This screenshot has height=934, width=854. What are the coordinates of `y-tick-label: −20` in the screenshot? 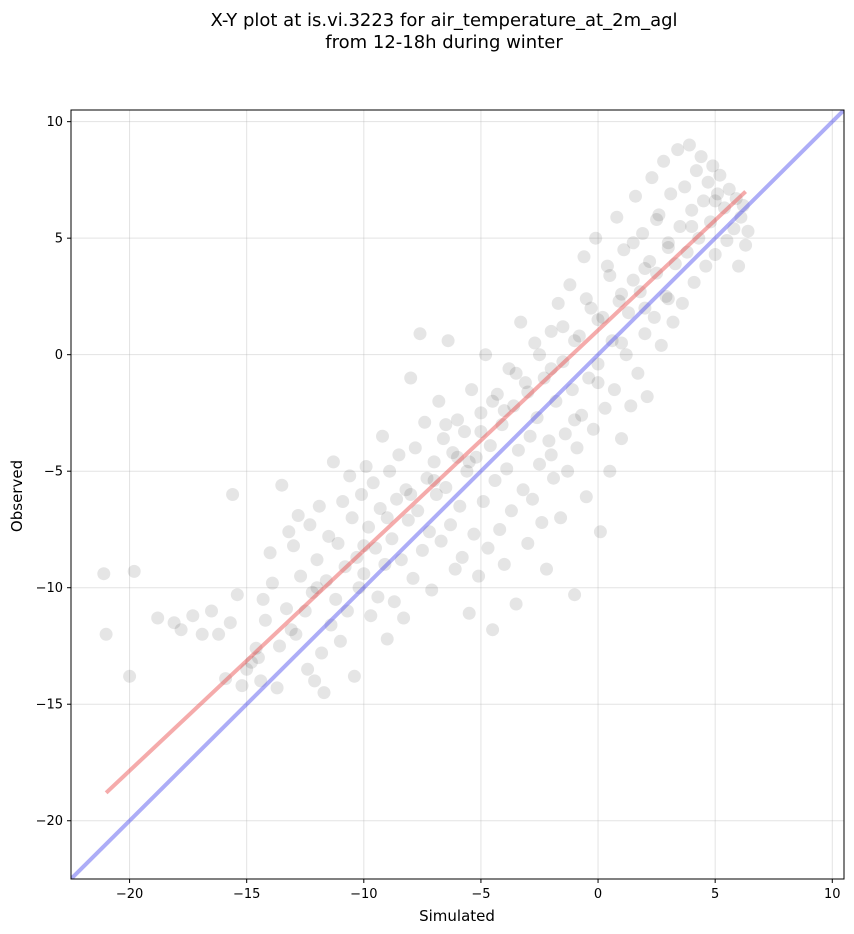 It's located at (49, 821).